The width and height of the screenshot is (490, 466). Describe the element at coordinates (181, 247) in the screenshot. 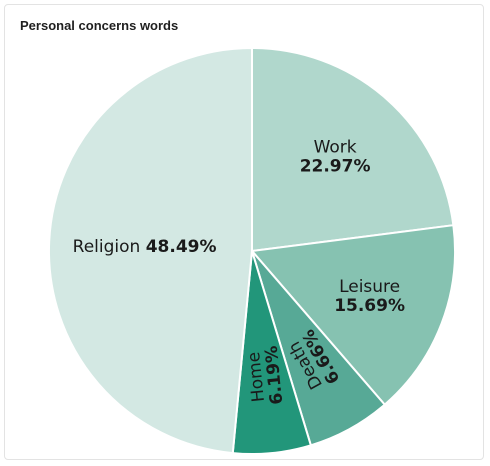

I see `slice-label-percent: 48.49%` at that location.